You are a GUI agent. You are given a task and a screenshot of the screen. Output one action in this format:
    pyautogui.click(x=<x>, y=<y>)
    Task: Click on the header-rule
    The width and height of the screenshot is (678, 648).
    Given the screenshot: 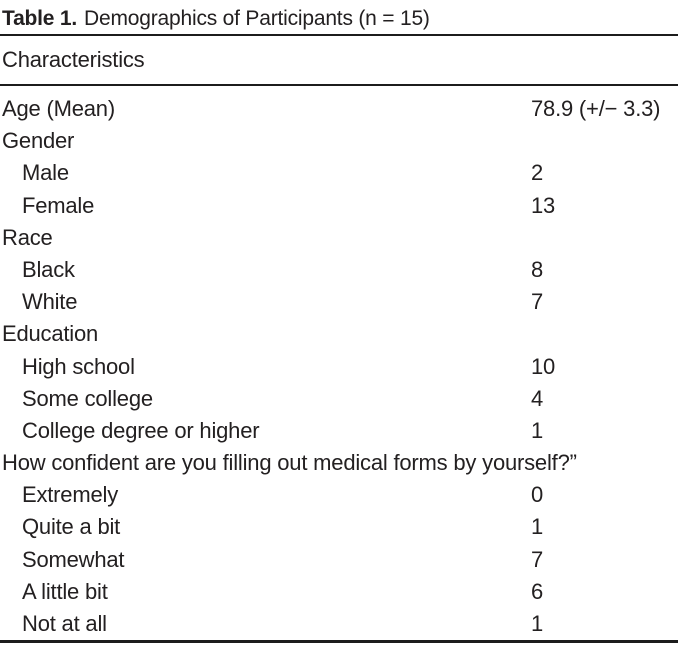 What is the action you would take?
    pyautogui.click(x=339, y=85)
    